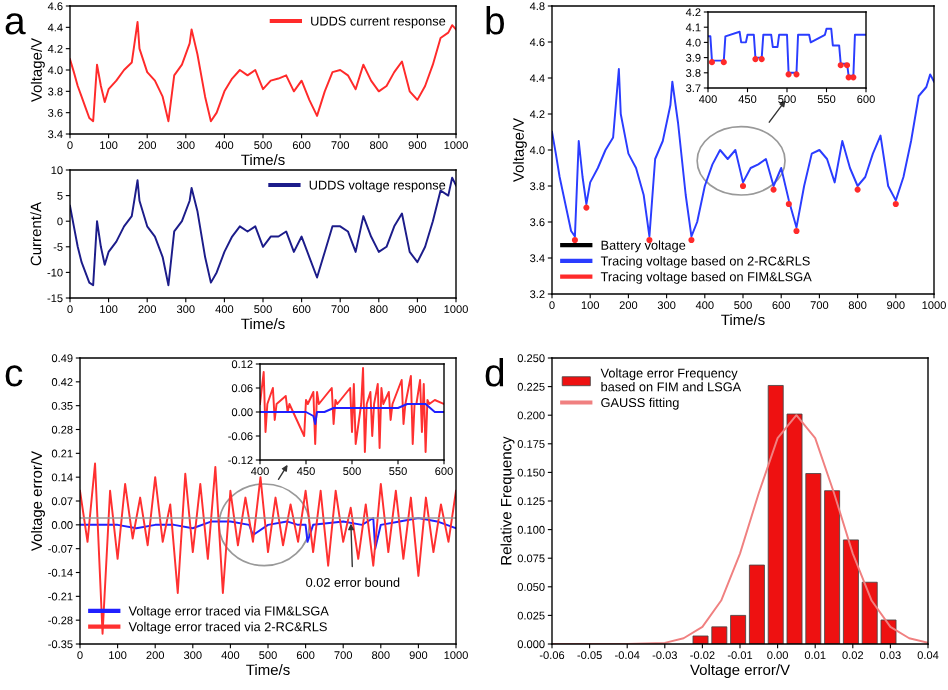 Image resolution: width=948 pixels, height=690 pixels. What do you see at coordinates (495, 20) in the screenshot?
I see `chart-title: b` at bounding box center [495, 20].